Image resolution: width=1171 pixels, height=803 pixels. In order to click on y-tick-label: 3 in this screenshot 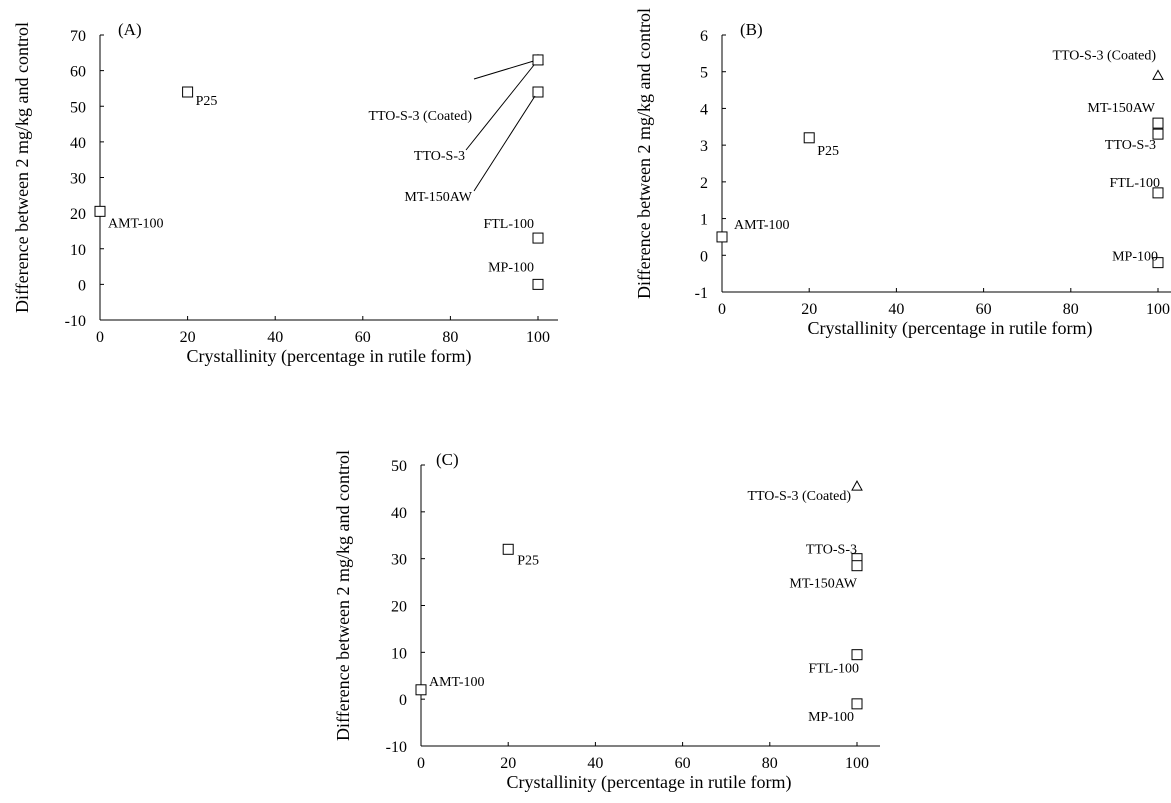, I will do `click(704, 146)`.